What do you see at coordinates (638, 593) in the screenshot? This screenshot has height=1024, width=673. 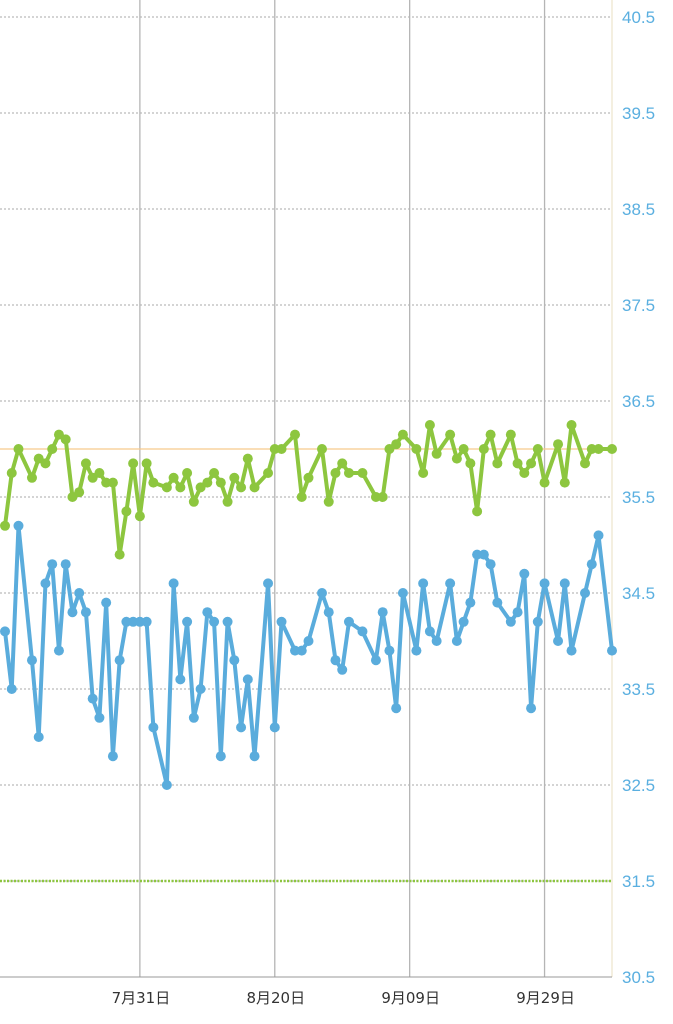 I see `y-tick-label: 34.5` at bounding box center [638, 593].